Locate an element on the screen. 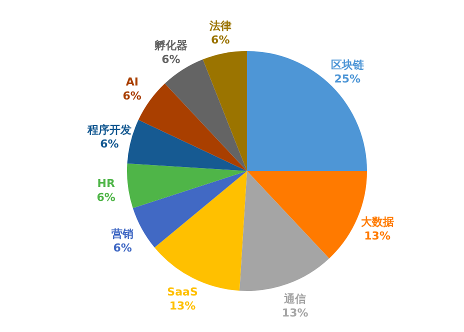 This screenshot has height=332, width=464. slice-label: AI is located at coordinates (132, 82).